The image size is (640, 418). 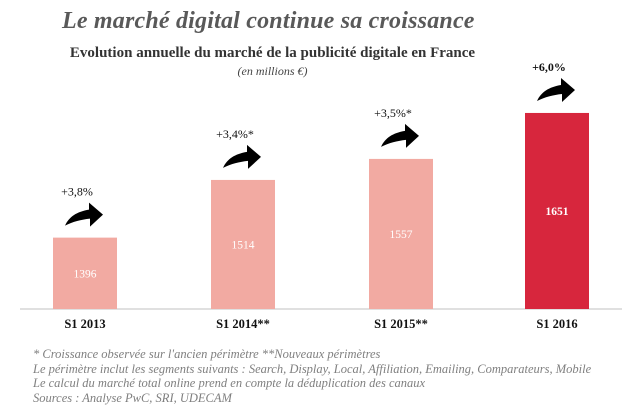 What do you see at coordinates (549, 67) in the screenshot?
I see `growth-label: +6,0%` at bounding box center [549, 67].